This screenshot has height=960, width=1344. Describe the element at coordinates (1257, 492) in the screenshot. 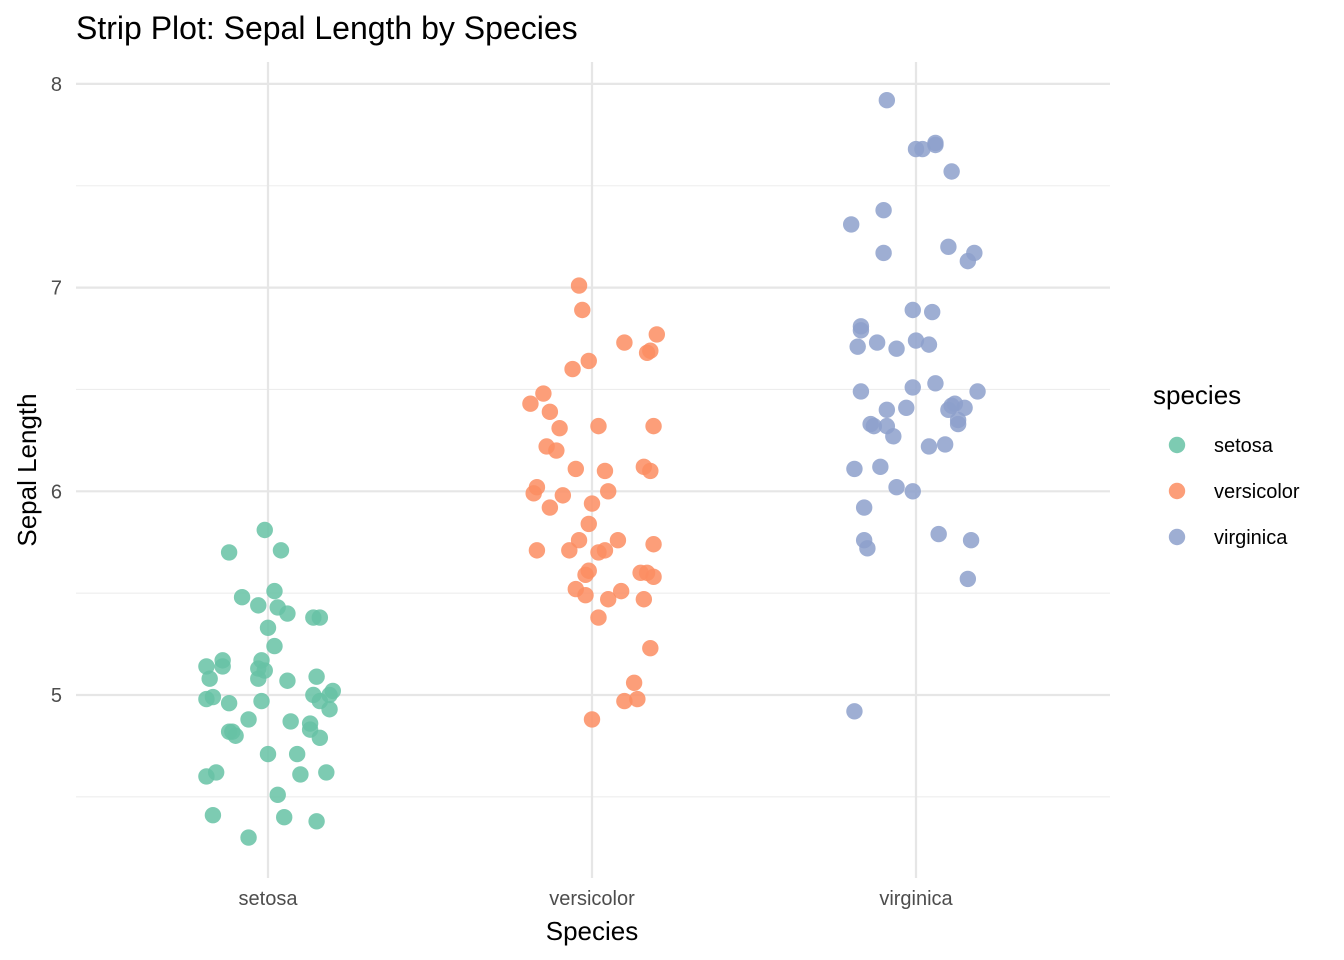

I see `legend-label: versicolor` at that location.